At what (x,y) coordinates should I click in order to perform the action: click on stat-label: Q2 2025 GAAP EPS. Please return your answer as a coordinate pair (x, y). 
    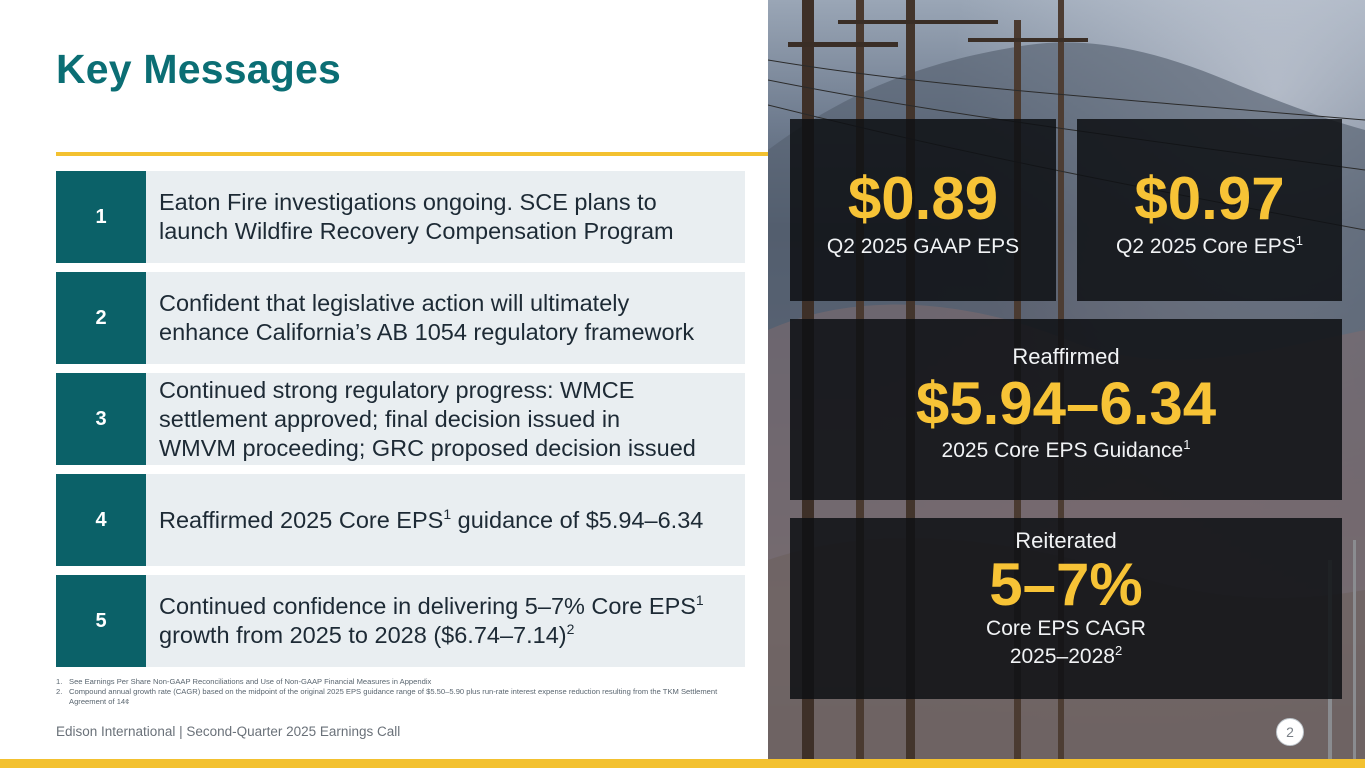
    Looking at the image, I should click on (923, 246).